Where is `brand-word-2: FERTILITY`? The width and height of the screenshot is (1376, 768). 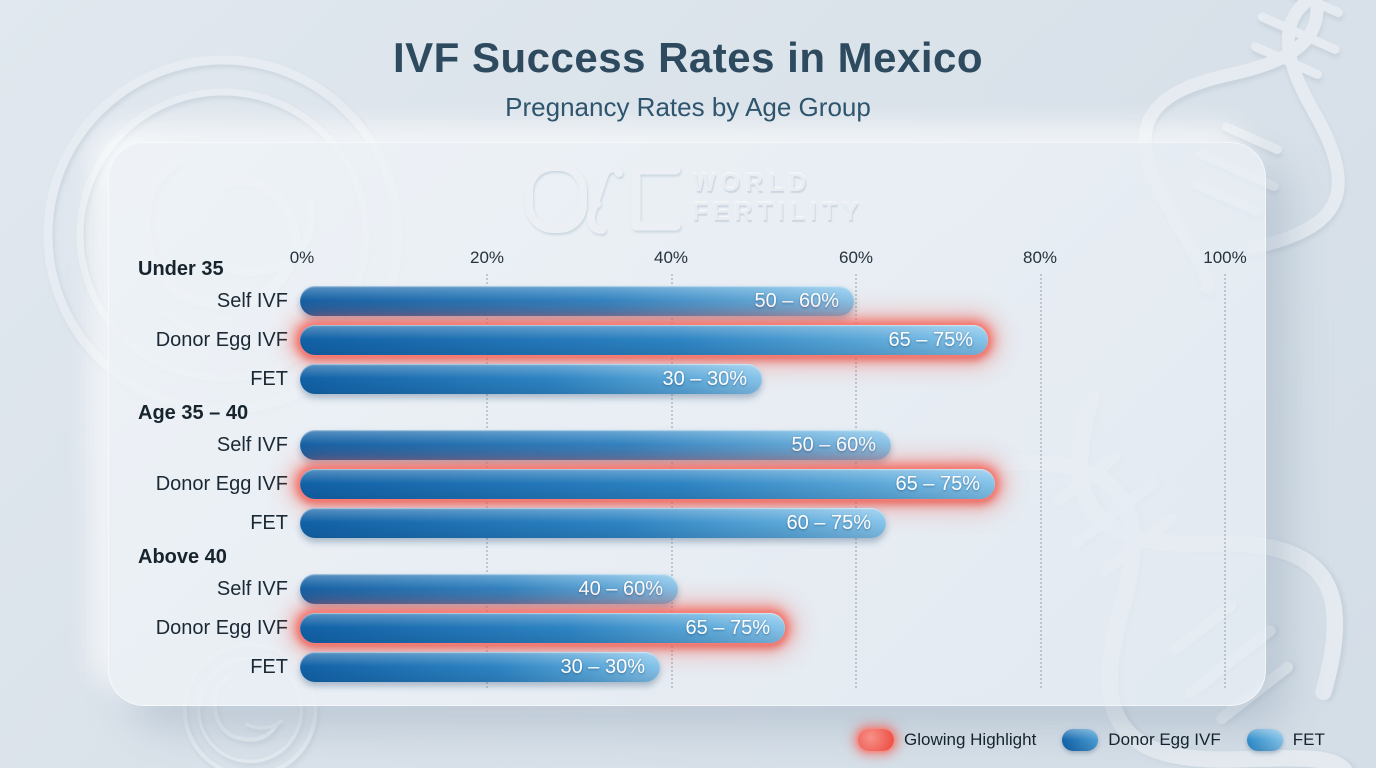
brand-word-2: FERTILITY is located at coordinates (778, 212).